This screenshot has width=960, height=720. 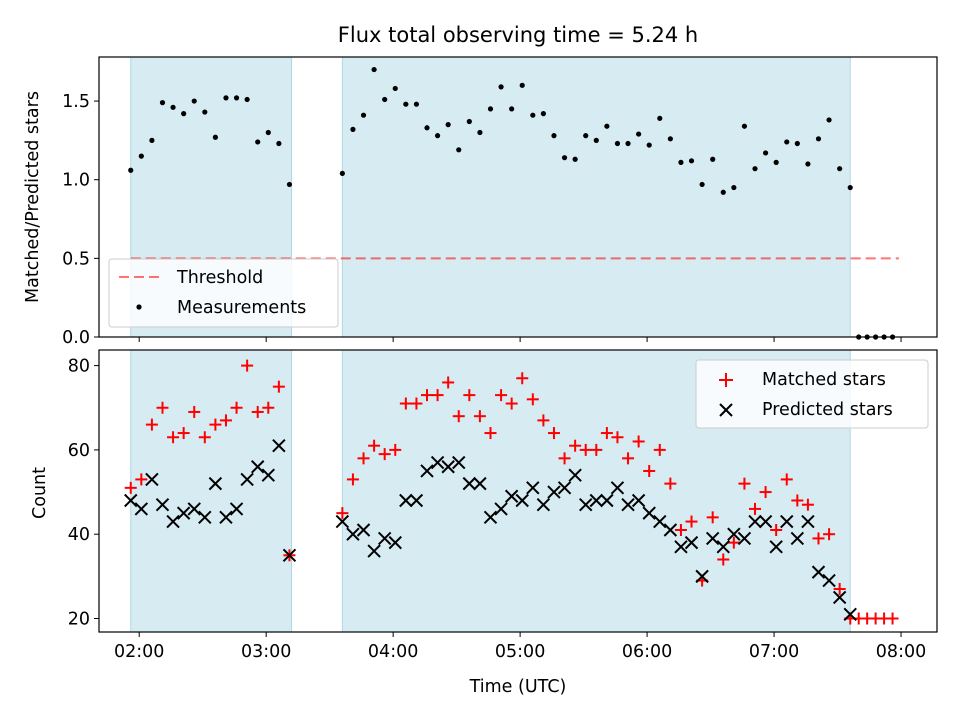 I want to click on legend-matched-label: Matched stars, so click(x=824, y=380).